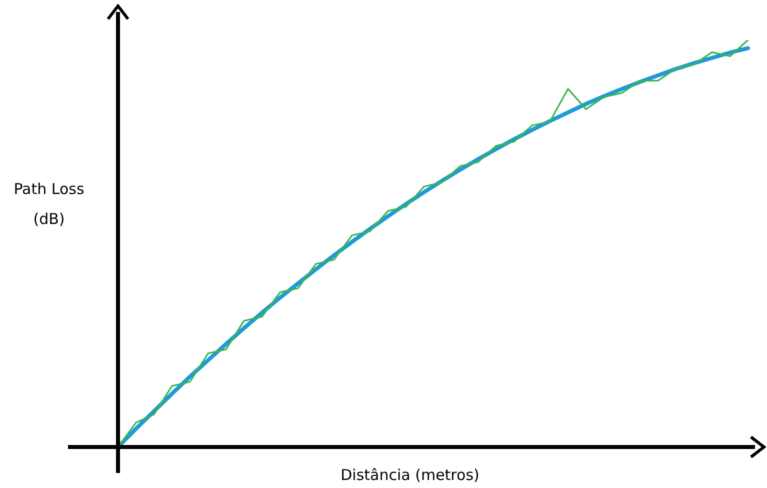 This screenshot has height=488, width=767. I want to click on y-axis-title: Path Loss (dB), so click(49, 204).